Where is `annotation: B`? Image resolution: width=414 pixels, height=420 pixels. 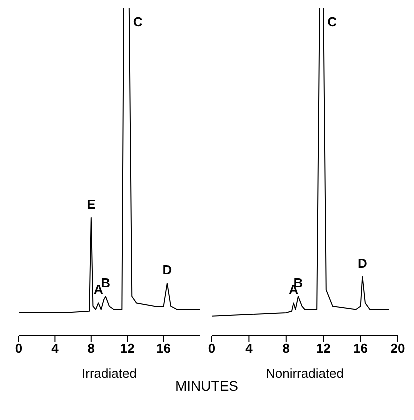
annotation: B is located at coordinates (106, 283).